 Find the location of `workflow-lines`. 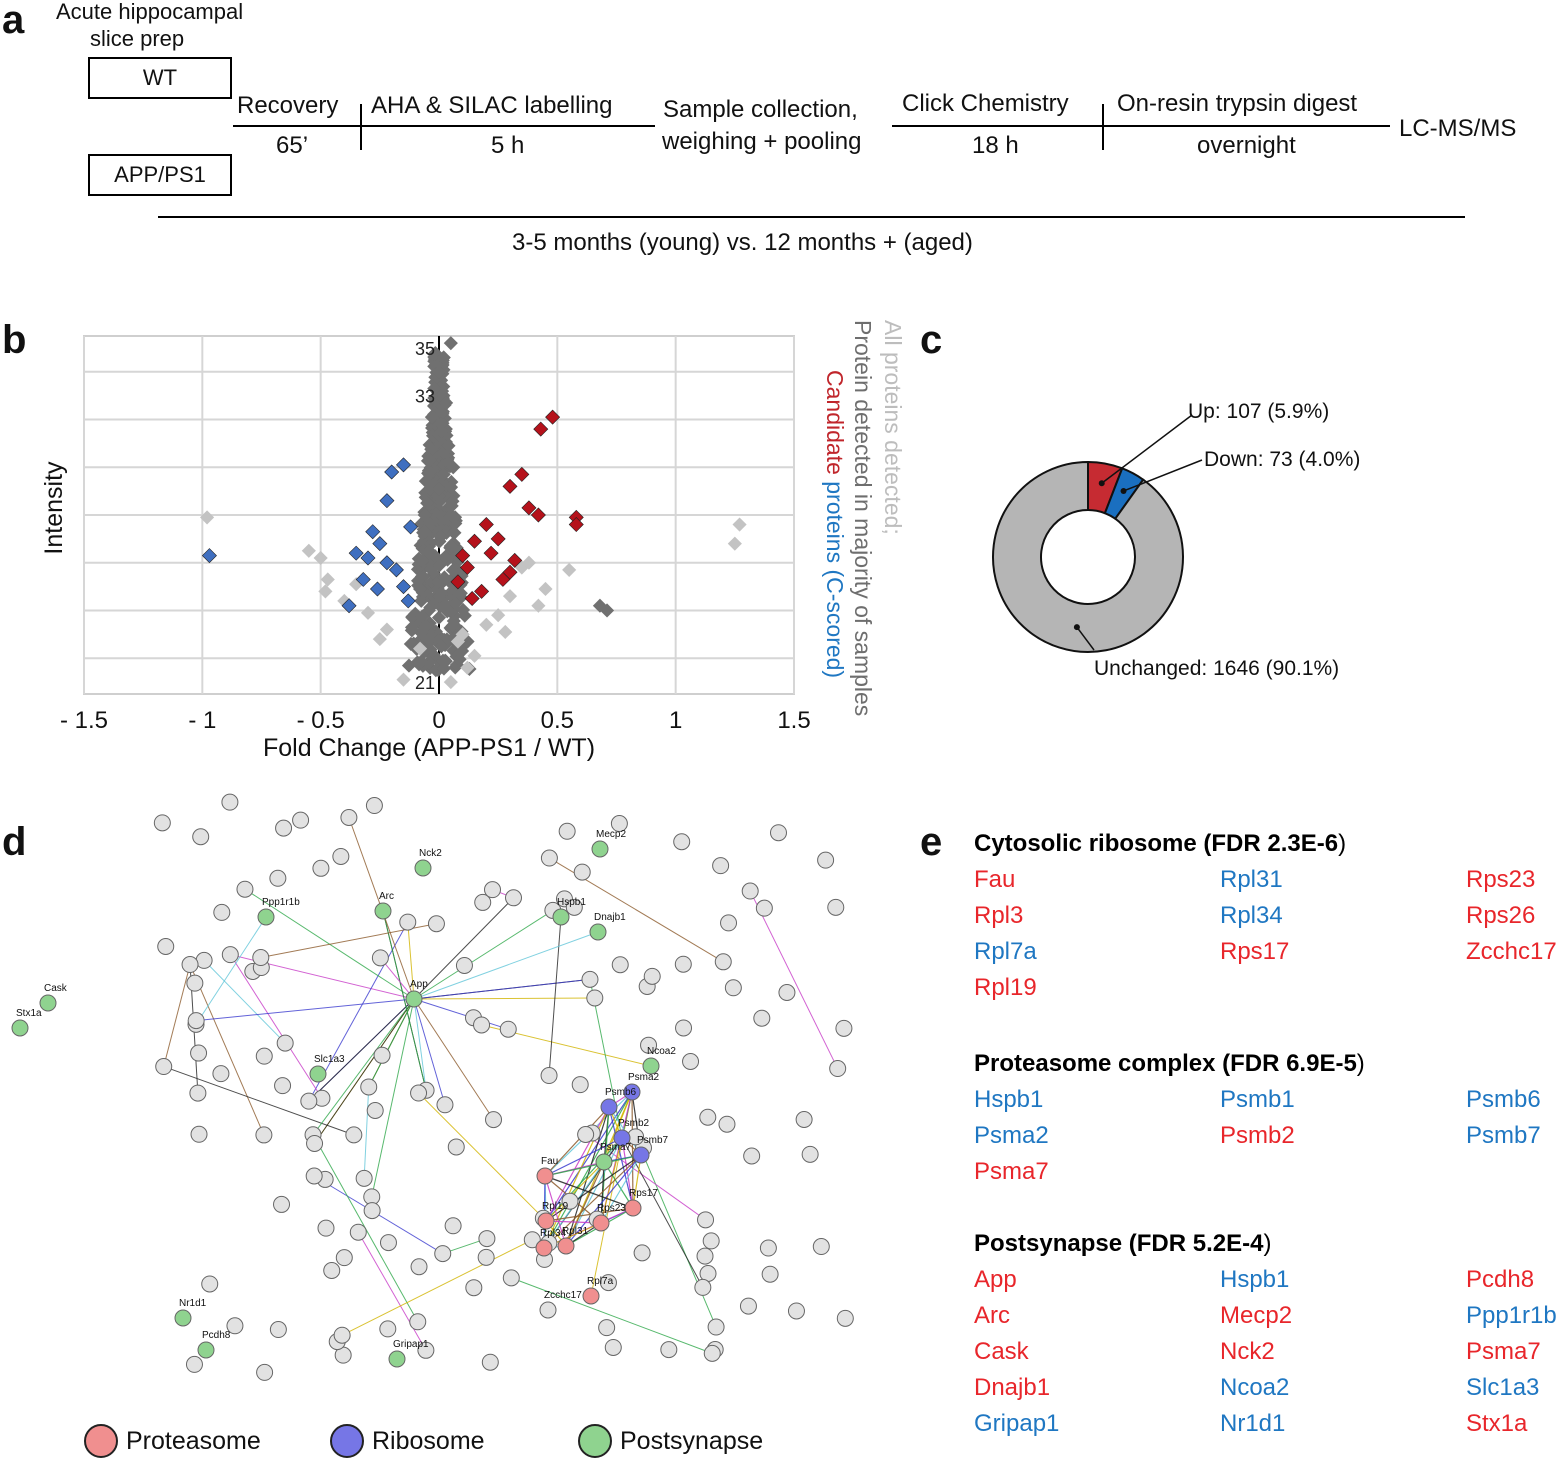

workflow-lines is located at coordinates (811, 161).